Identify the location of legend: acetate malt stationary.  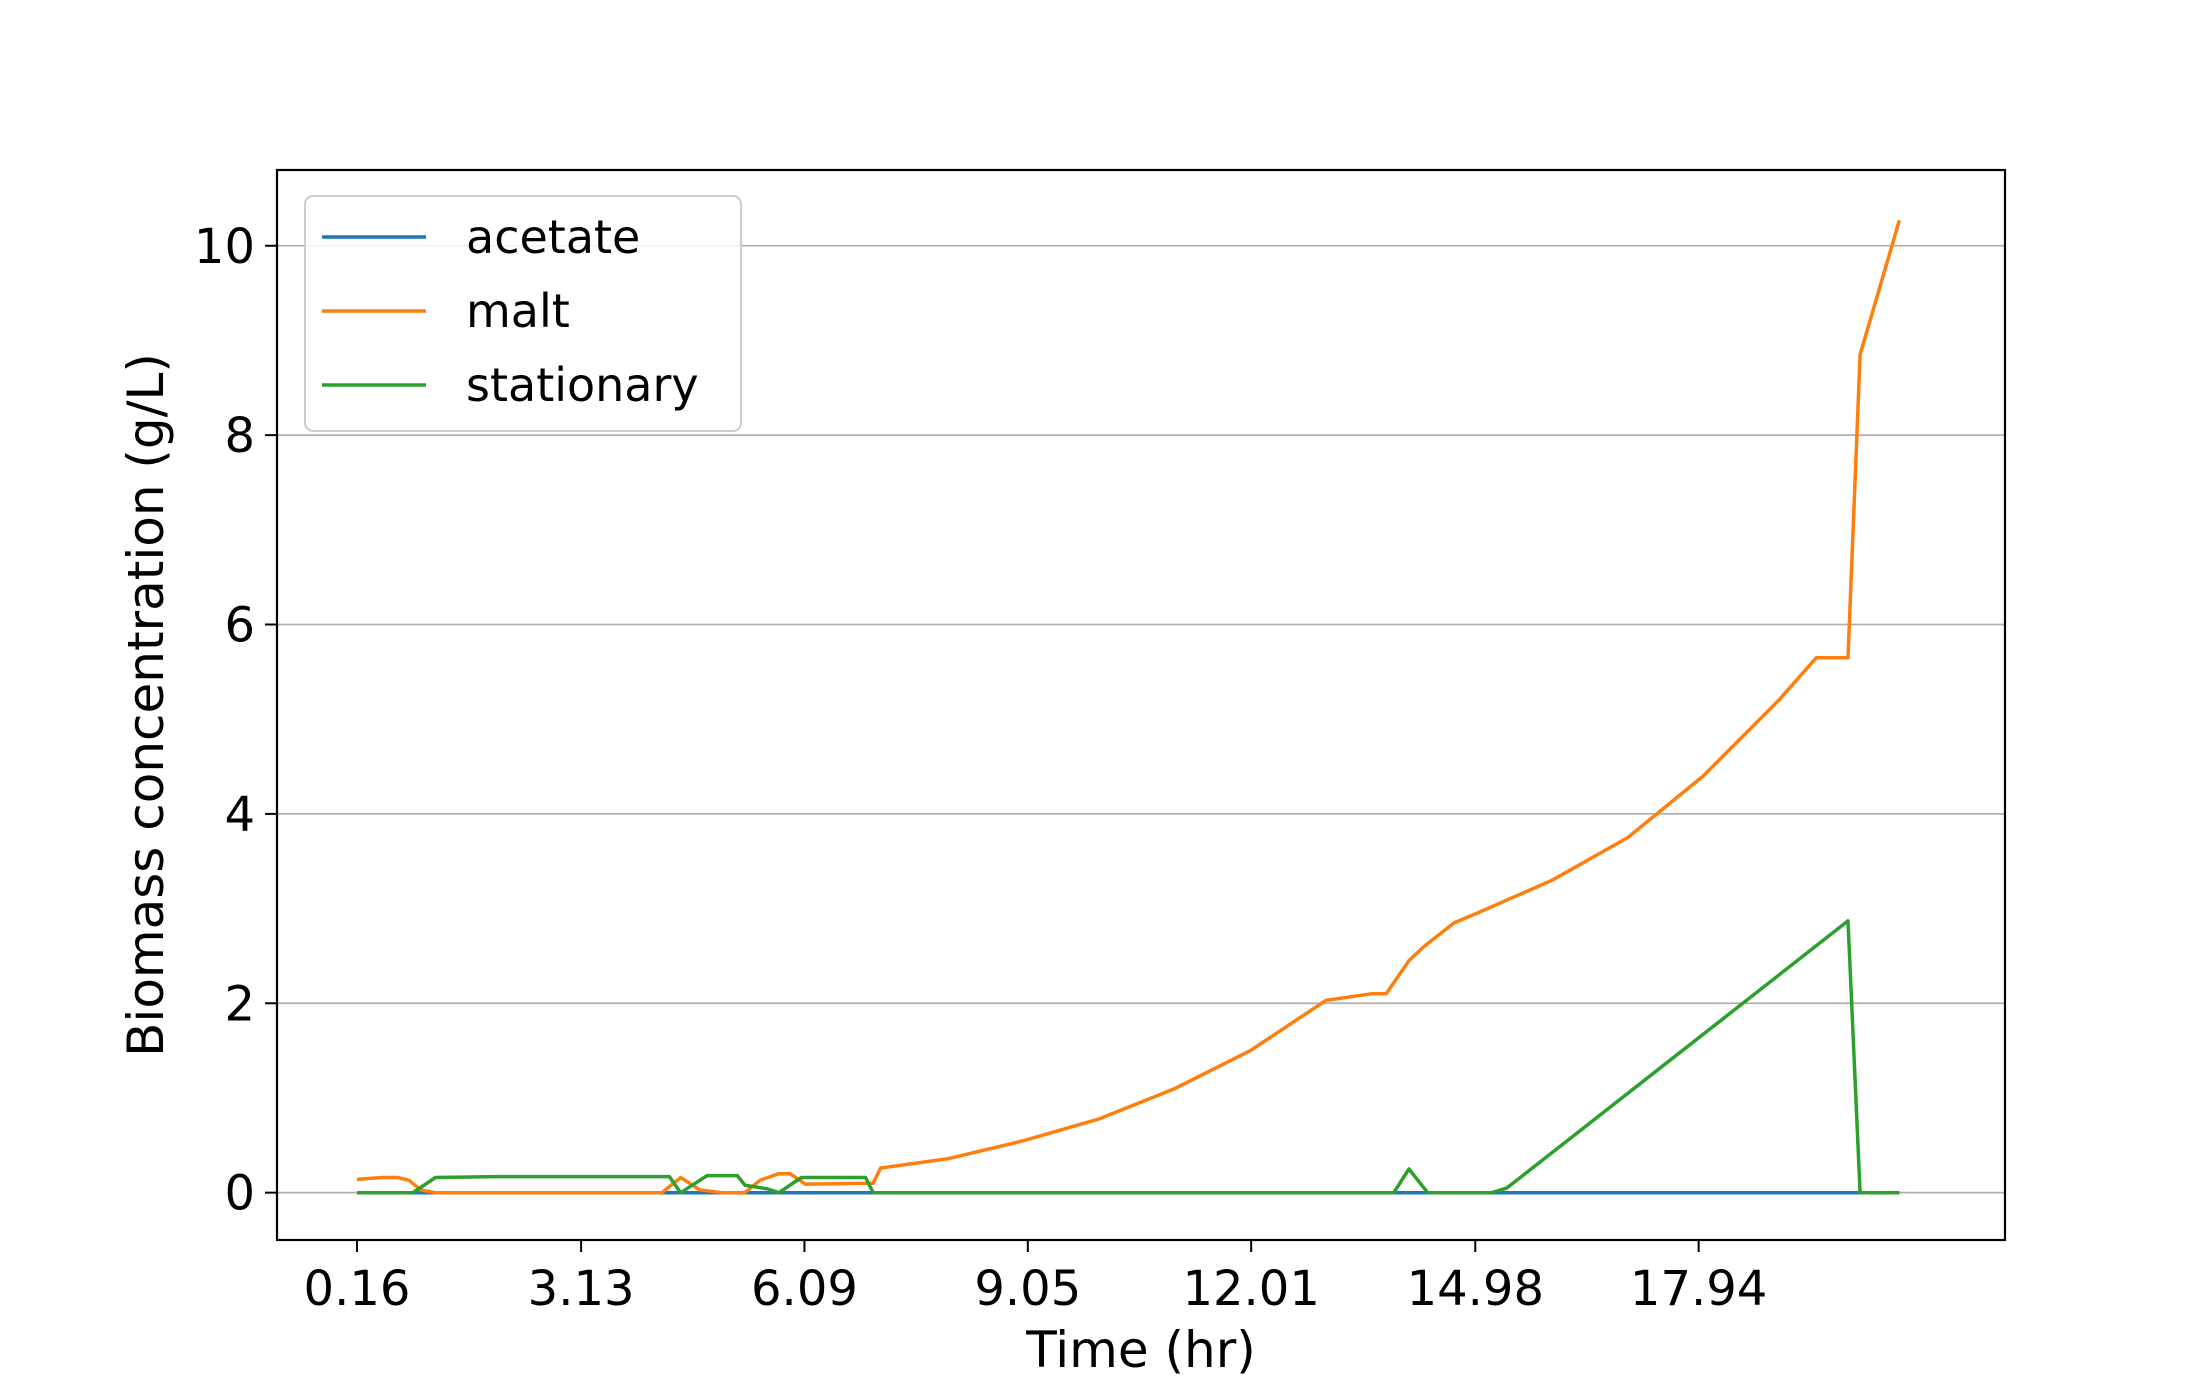
(523, 313).